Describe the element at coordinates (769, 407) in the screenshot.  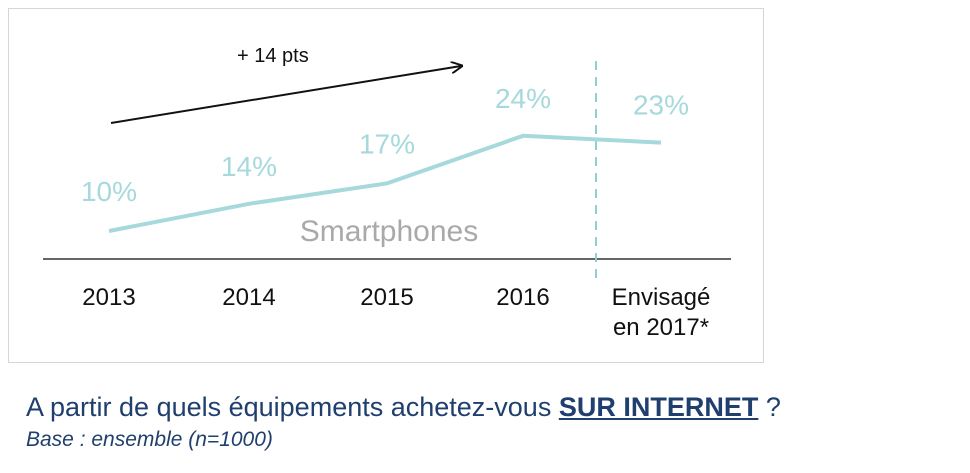
I see `question-suffix: ?` at that location.